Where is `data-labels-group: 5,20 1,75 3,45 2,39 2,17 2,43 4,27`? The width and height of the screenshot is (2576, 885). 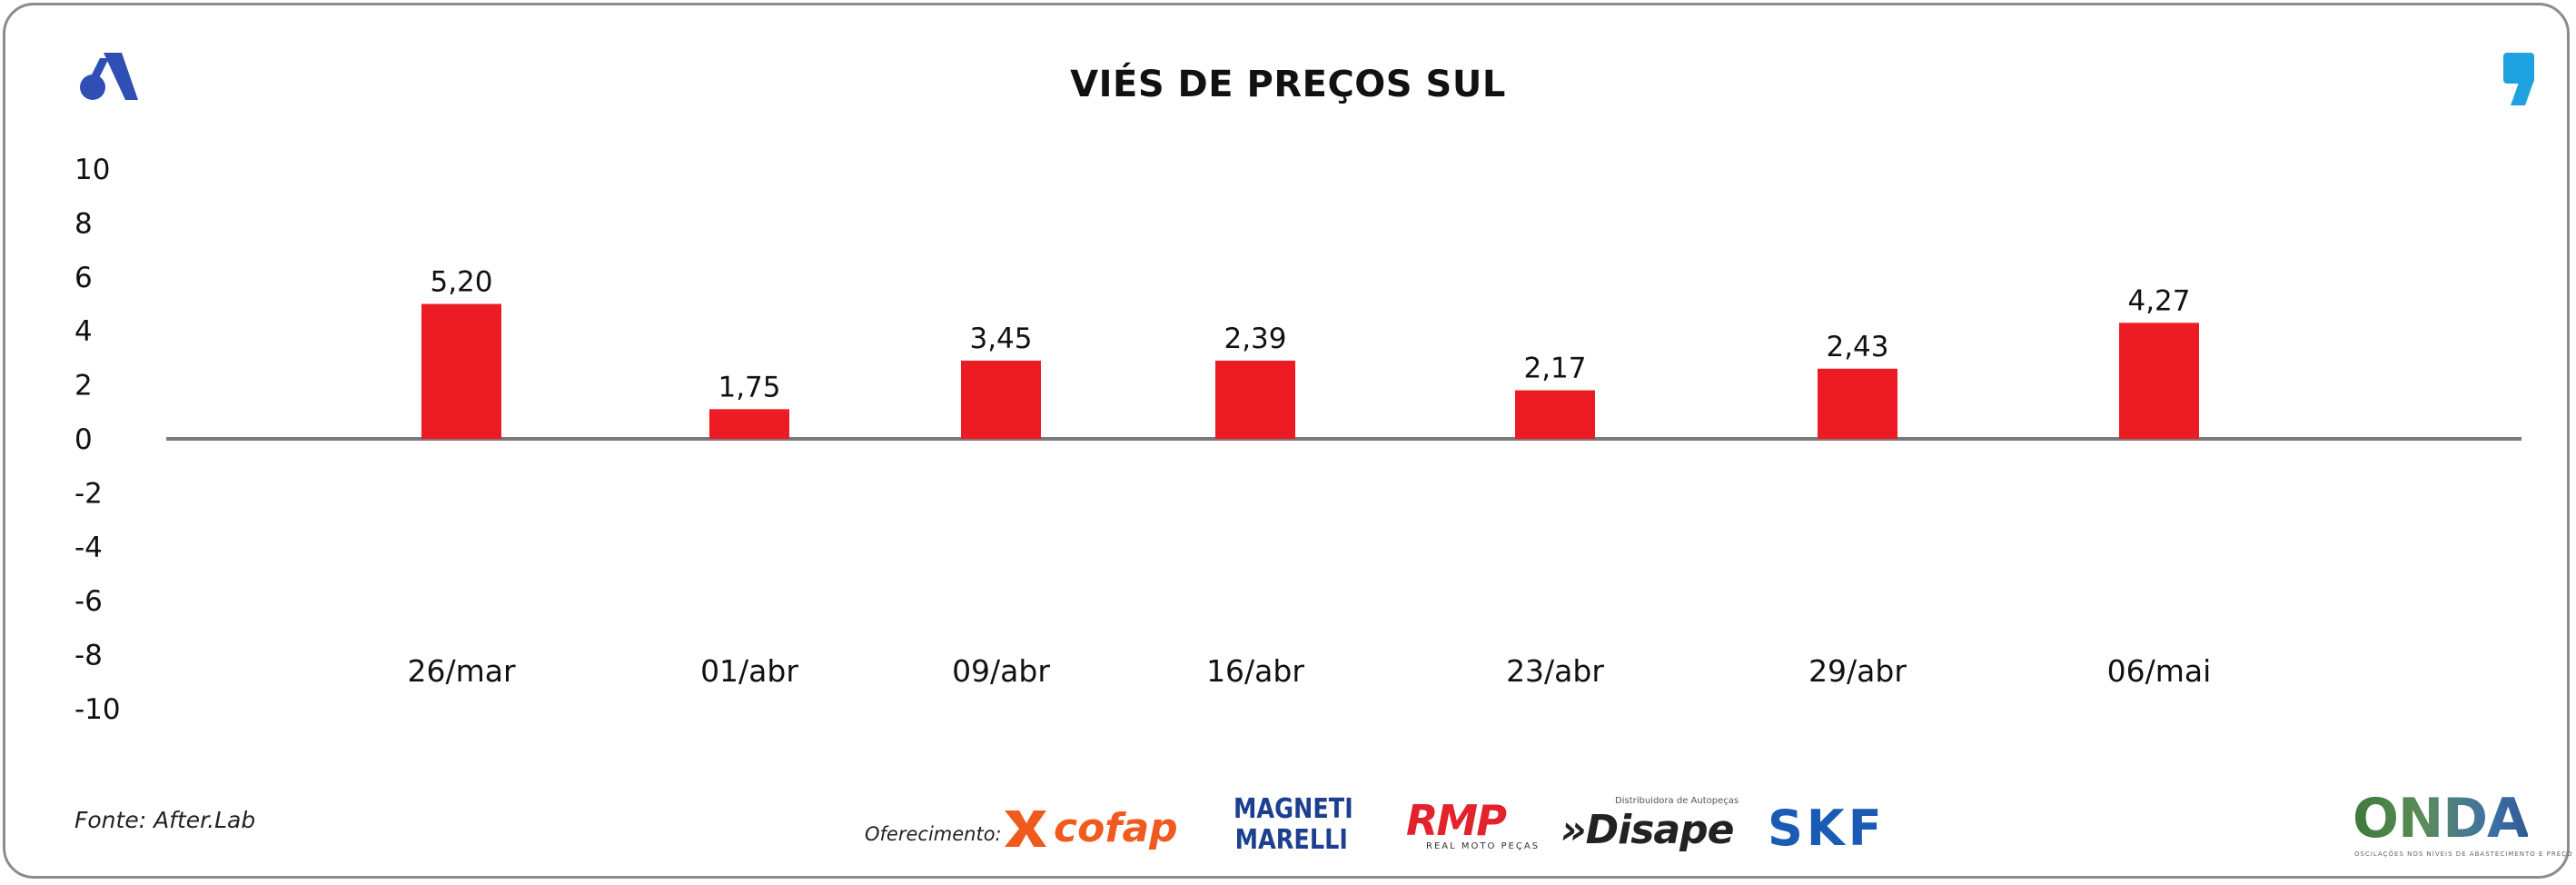 data-labels-group: 5,20 1,75 3,45 2,39 2,17 2,43 4,27 is located at coordinates (1310, 335).